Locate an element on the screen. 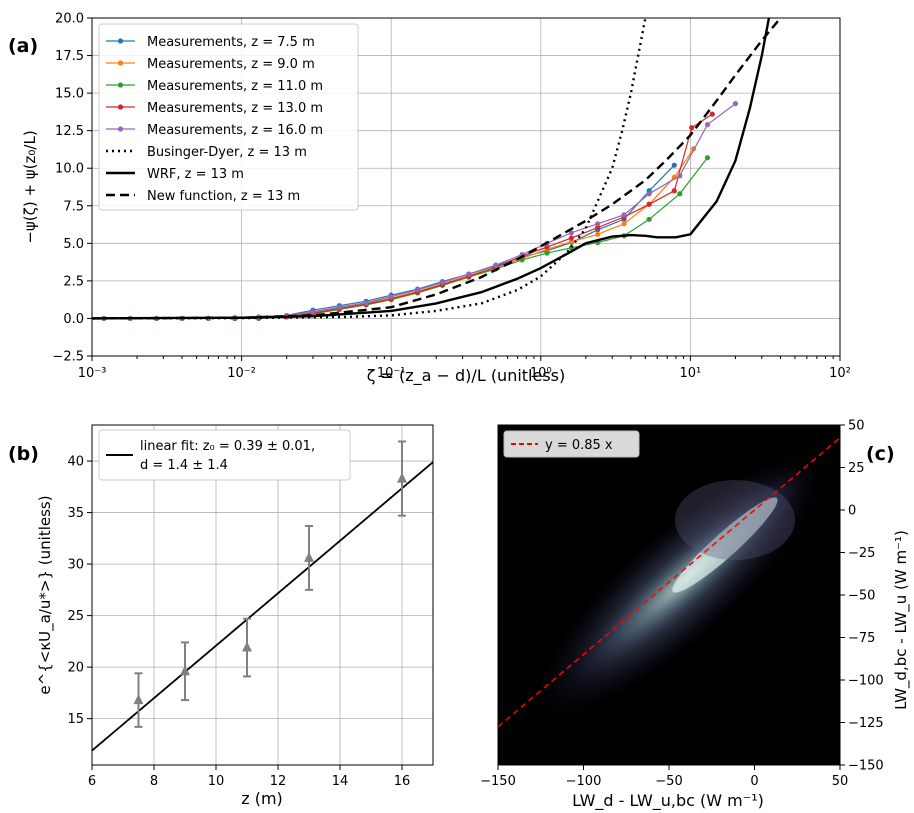 Image resolution: width=914 pixels, height=813 pixels. panel-c-ytick-label: 25 is located at coordinates (856, 468).